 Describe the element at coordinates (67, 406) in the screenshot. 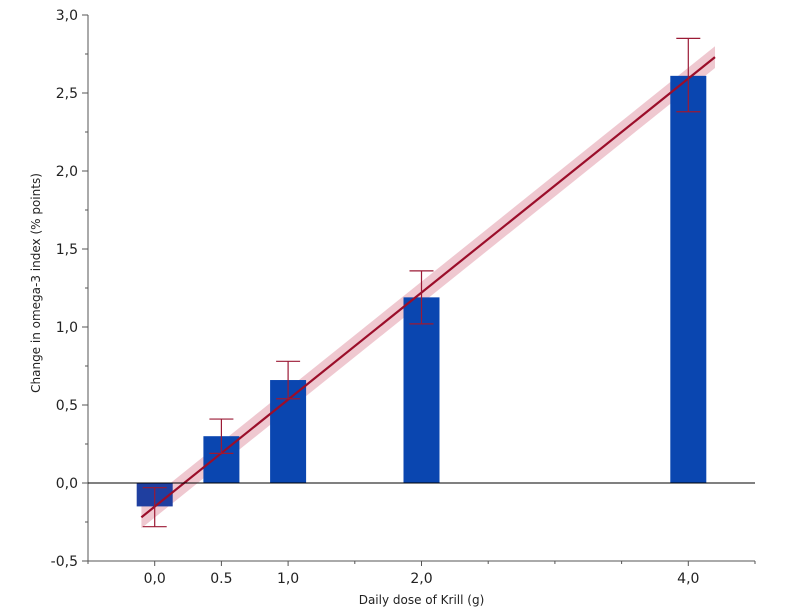

I see `y-tick-label: 0,5` at that location.